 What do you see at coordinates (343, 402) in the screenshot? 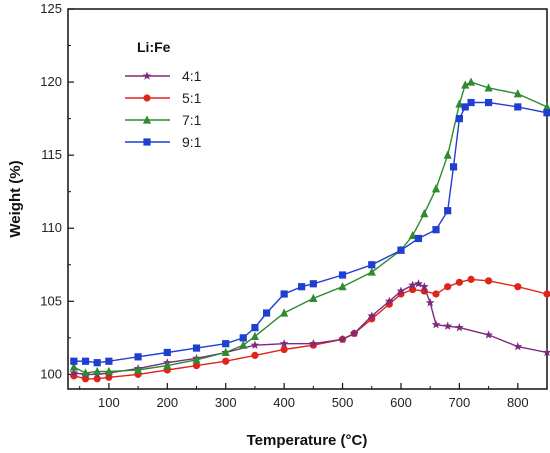
I see `x-tick-label: 500` at bounding box center [343, 402].